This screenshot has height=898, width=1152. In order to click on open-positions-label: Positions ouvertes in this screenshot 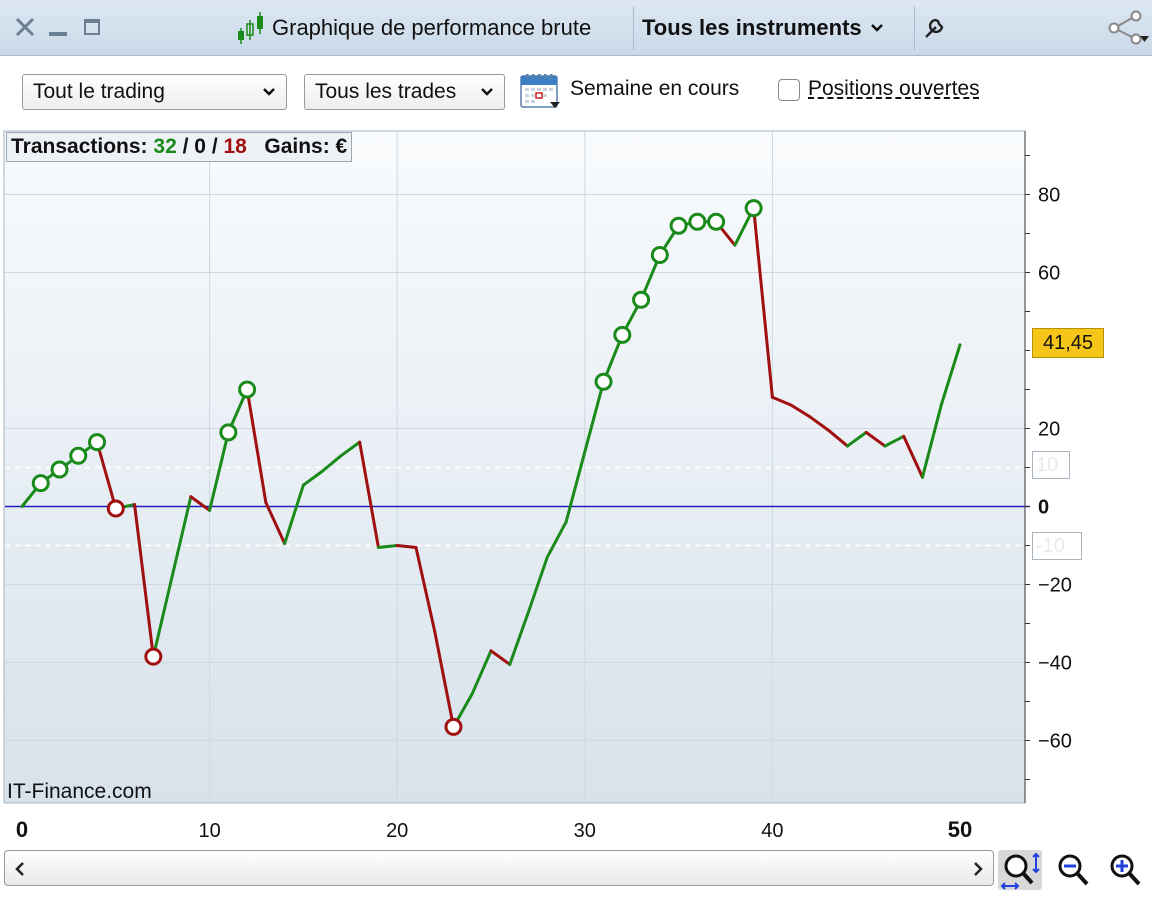, I will do `click(894, 88)`.